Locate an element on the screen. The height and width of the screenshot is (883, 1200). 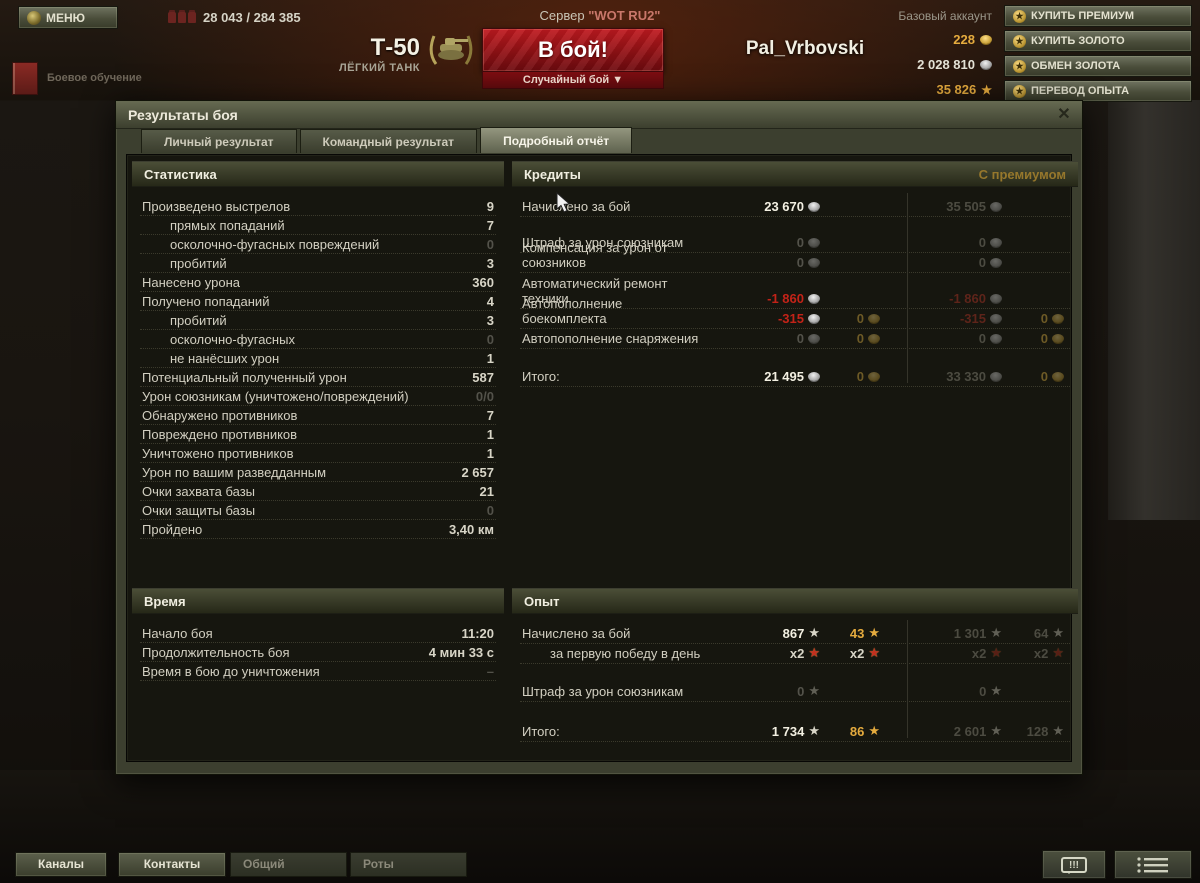
menu-button: МЕНЮ is located at coordinates (68, 17).